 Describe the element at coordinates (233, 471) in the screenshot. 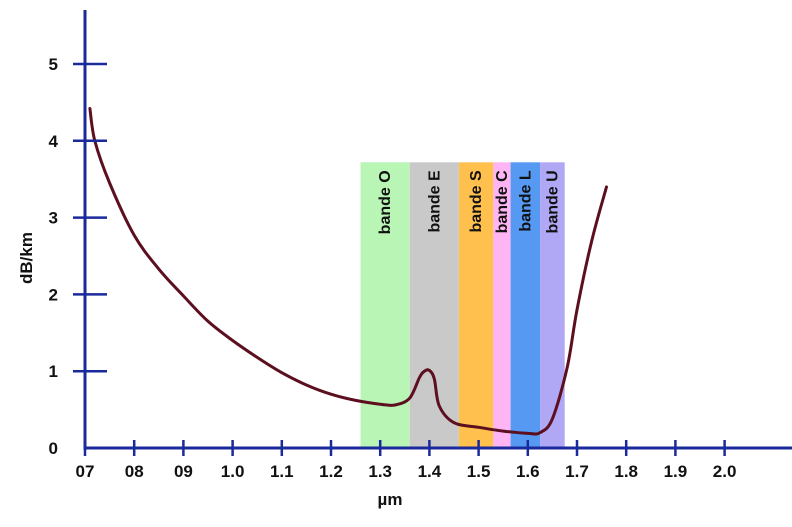

I see `x-tick-label-4: 1.0` at that location.